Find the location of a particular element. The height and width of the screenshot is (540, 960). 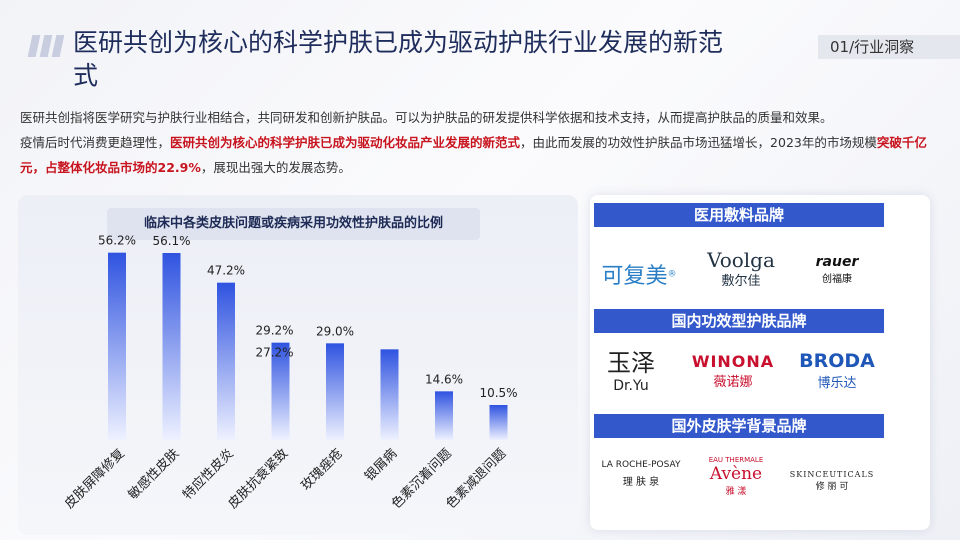

yuze-sub: Dr.Yu is located at coordinates (631, 386).